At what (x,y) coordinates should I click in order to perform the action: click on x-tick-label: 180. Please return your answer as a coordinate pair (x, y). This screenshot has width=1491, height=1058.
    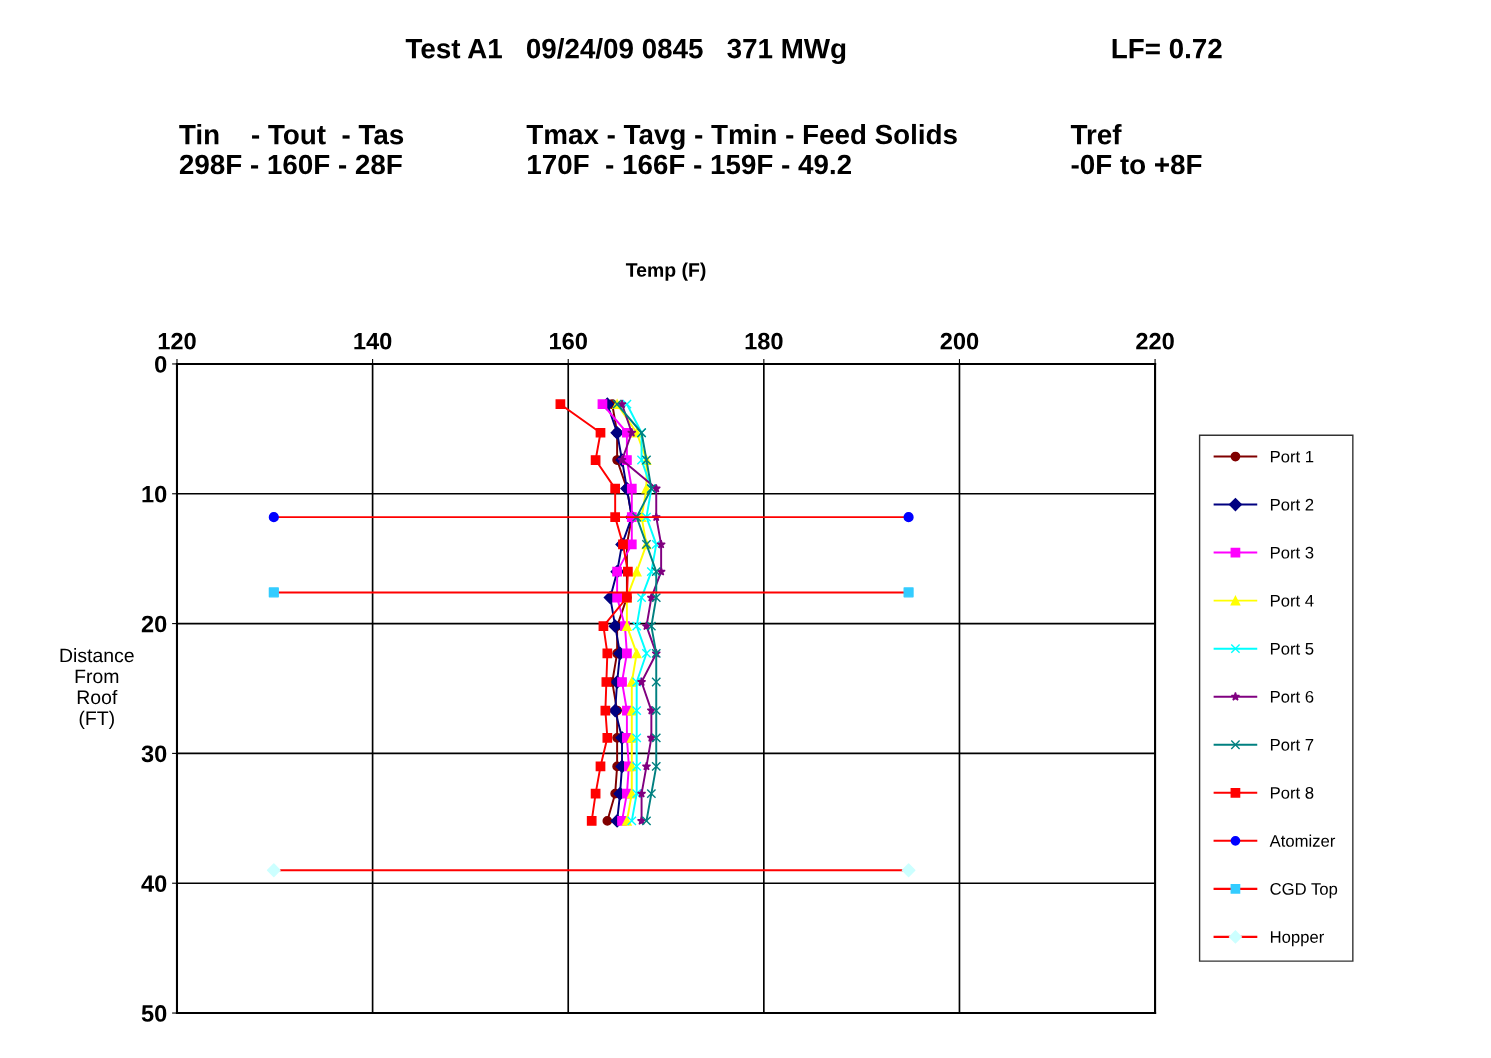
    Looking at the image, I should click on (764, 341).